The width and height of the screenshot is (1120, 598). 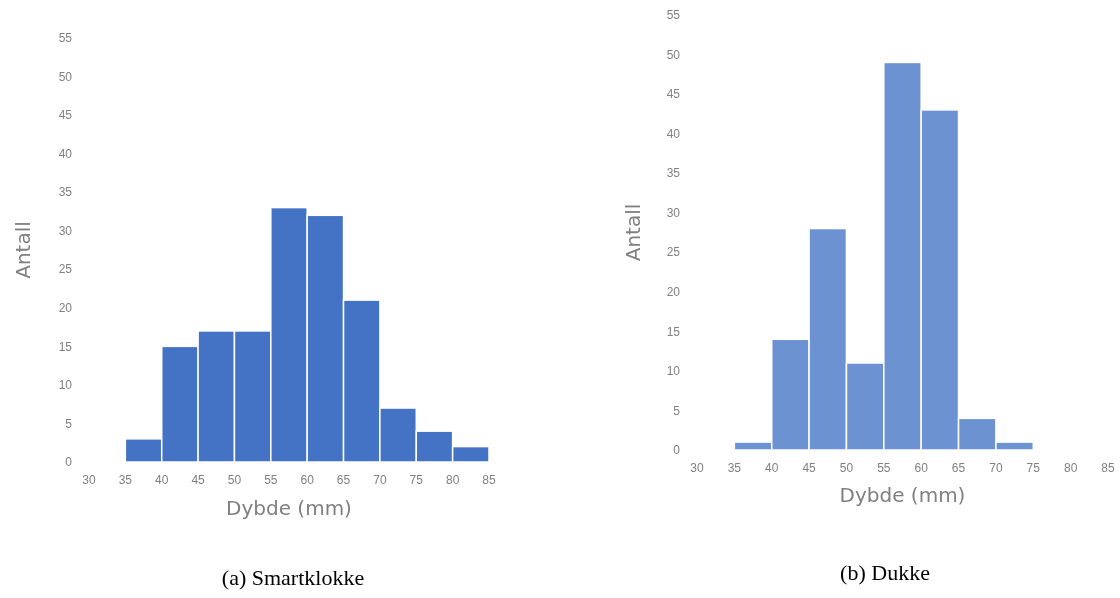 I want to click on text: (b) Dukke, so click(x=885, y=572).